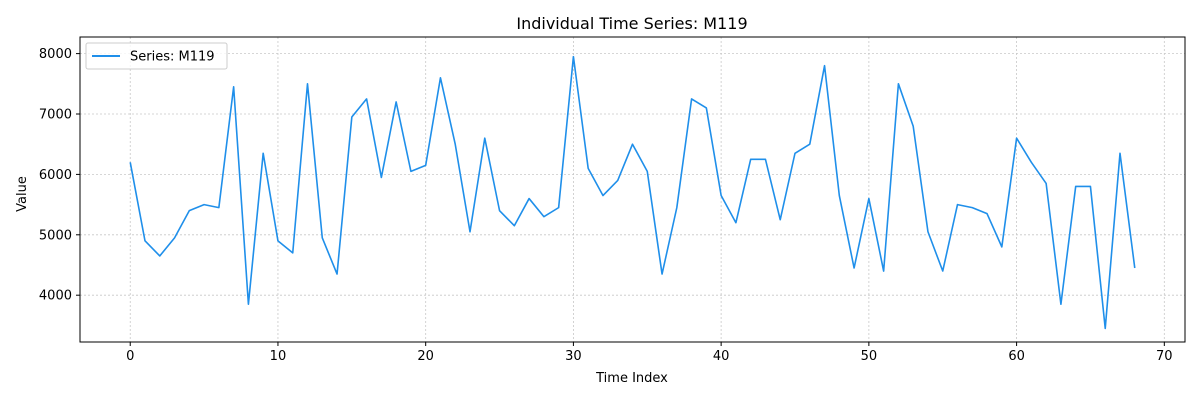  What do you see at coordinates (55, 54) in the screenshot?
I see `y-tick-label: 8000` at bounding box center [55, 54].